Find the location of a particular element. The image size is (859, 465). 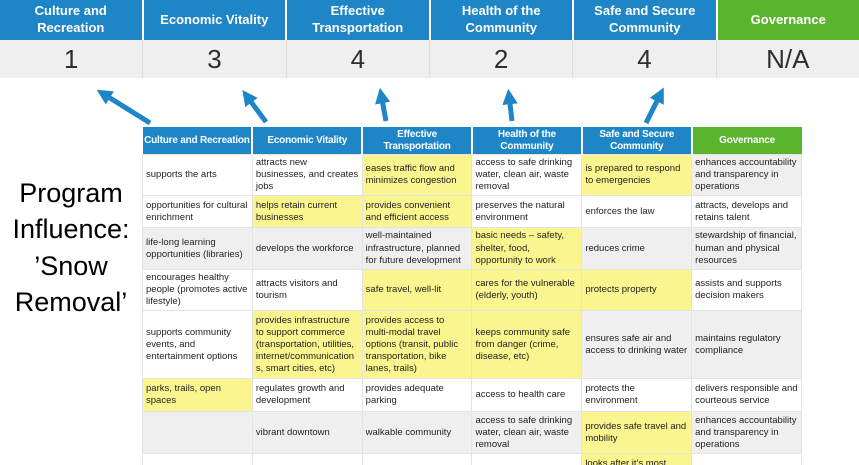

matrix-cell: parks, trails, open spaces is located at coordinates (197, 395).